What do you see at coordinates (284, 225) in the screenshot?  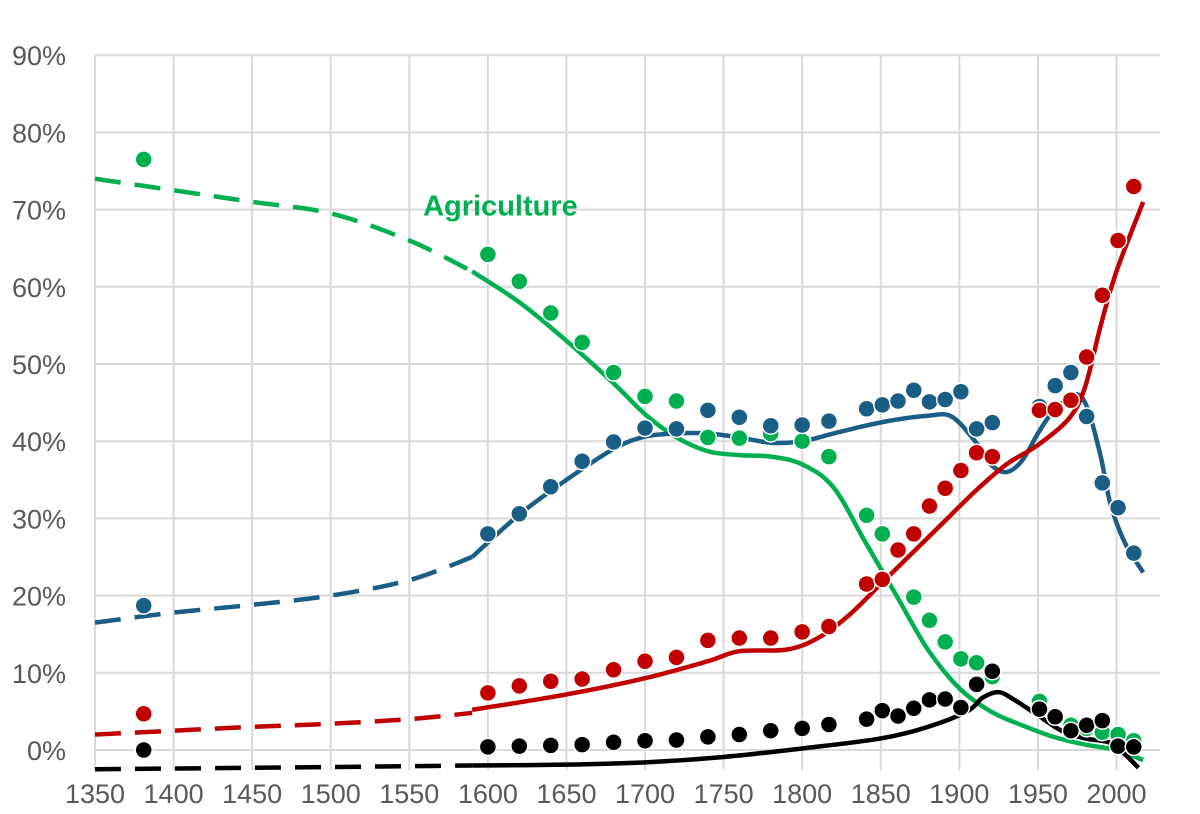 I see `agriculture-trend-dashed` at bounding box center [284, 225].